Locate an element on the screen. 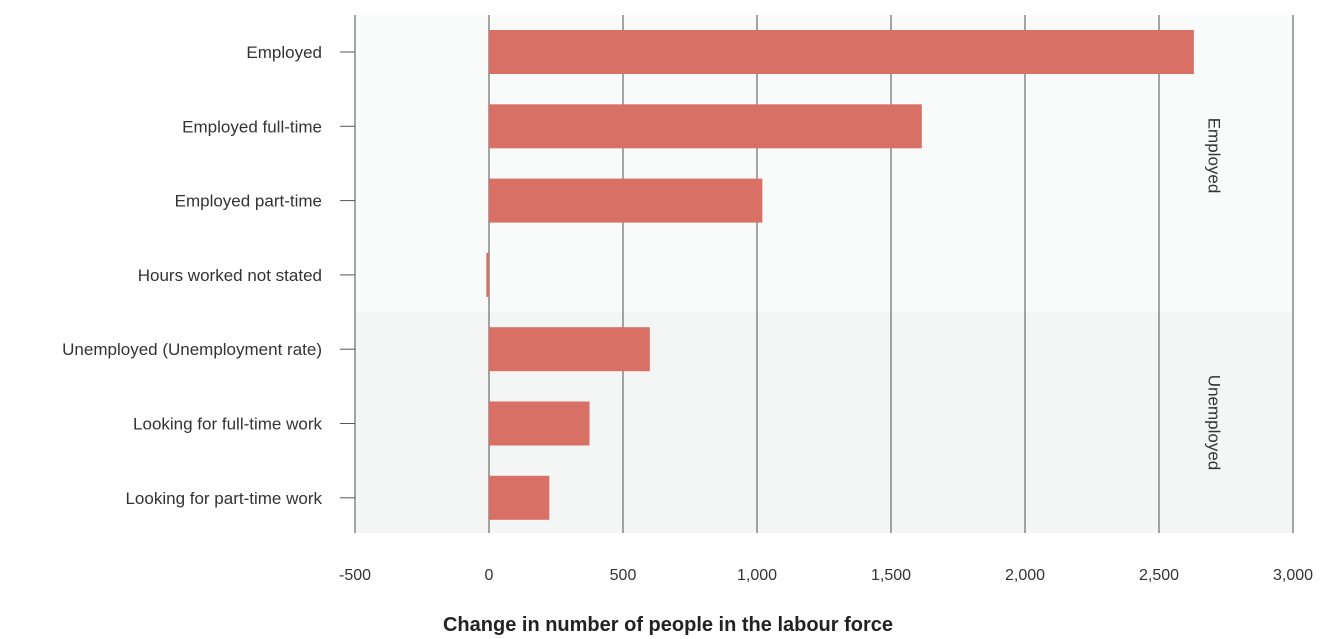 Image resolution: width=1325 pixels, height=639 pixels. group-label-employed: Employed is located at coordinates (1214, 156).